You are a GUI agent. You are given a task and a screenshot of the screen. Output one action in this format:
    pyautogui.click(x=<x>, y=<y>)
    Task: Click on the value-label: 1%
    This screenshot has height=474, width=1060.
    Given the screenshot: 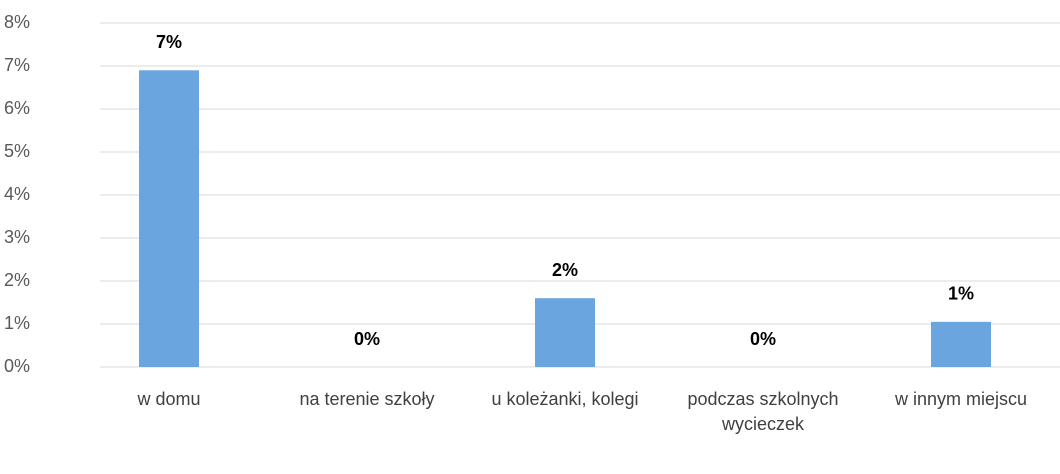 What is the action you would take?
    pyautogui.click(x=961, y=294)
    